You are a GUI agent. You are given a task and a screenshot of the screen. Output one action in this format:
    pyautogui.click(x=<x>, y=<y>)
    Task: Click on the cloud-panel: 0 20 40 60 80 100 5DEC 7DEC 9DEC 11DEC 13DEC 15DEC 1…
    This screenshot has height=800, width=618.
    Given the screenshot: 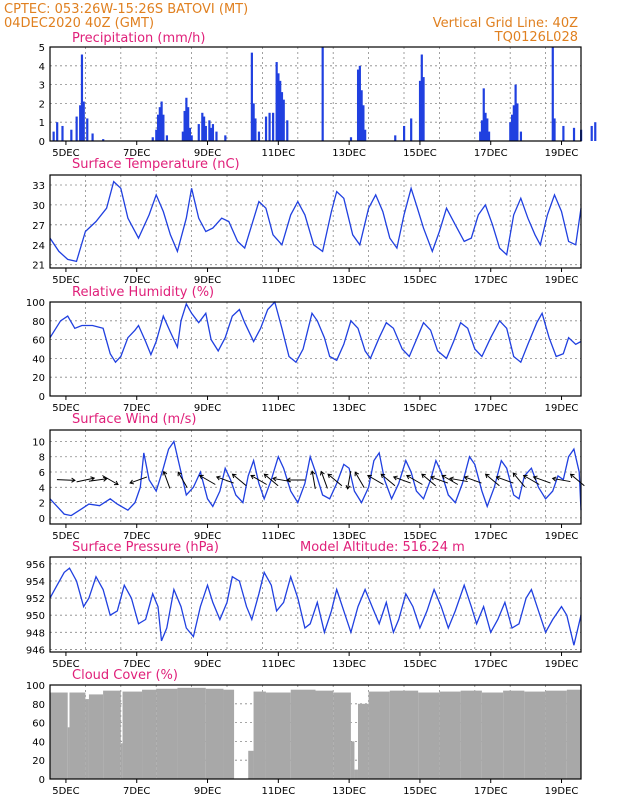 What is the action you would take?
    pyautogui.click(x=304, y=739)
    